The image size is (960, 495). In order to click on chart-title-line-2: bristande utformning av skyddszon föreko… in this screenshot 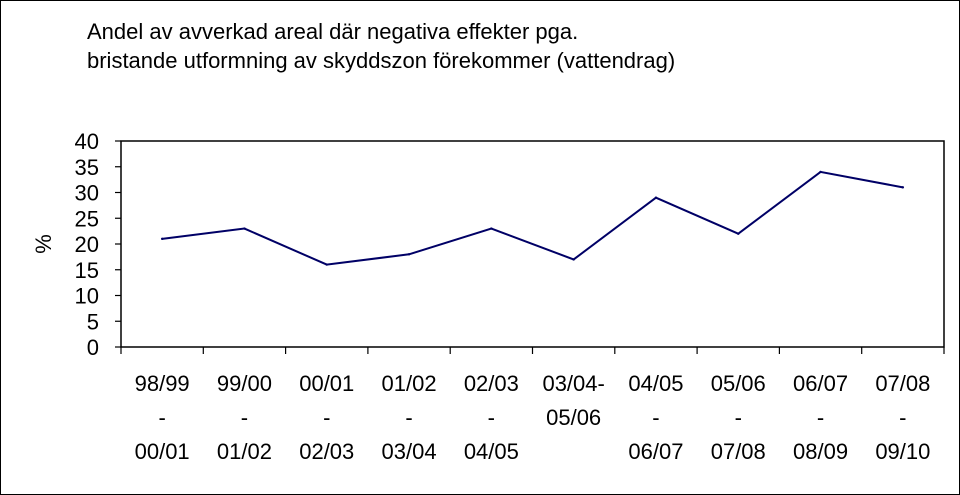, I will do `click(381, 60)`.